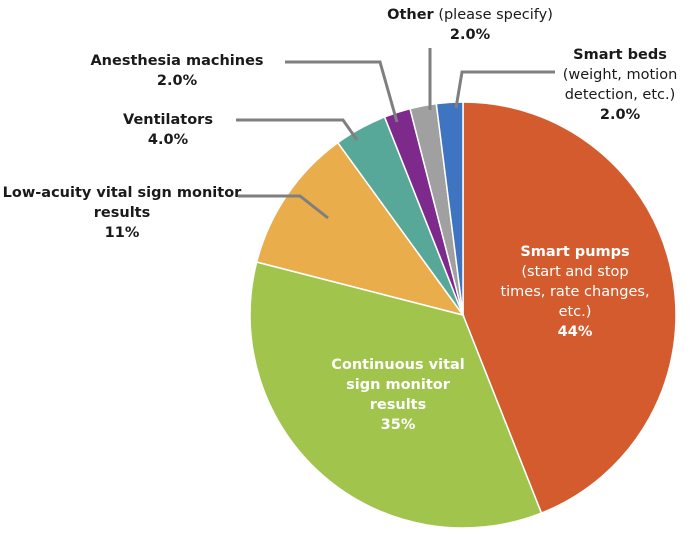 The width and height of the screenshot is (700, 536). I want to click on category-name: Smart pumps, so click(575, 252).